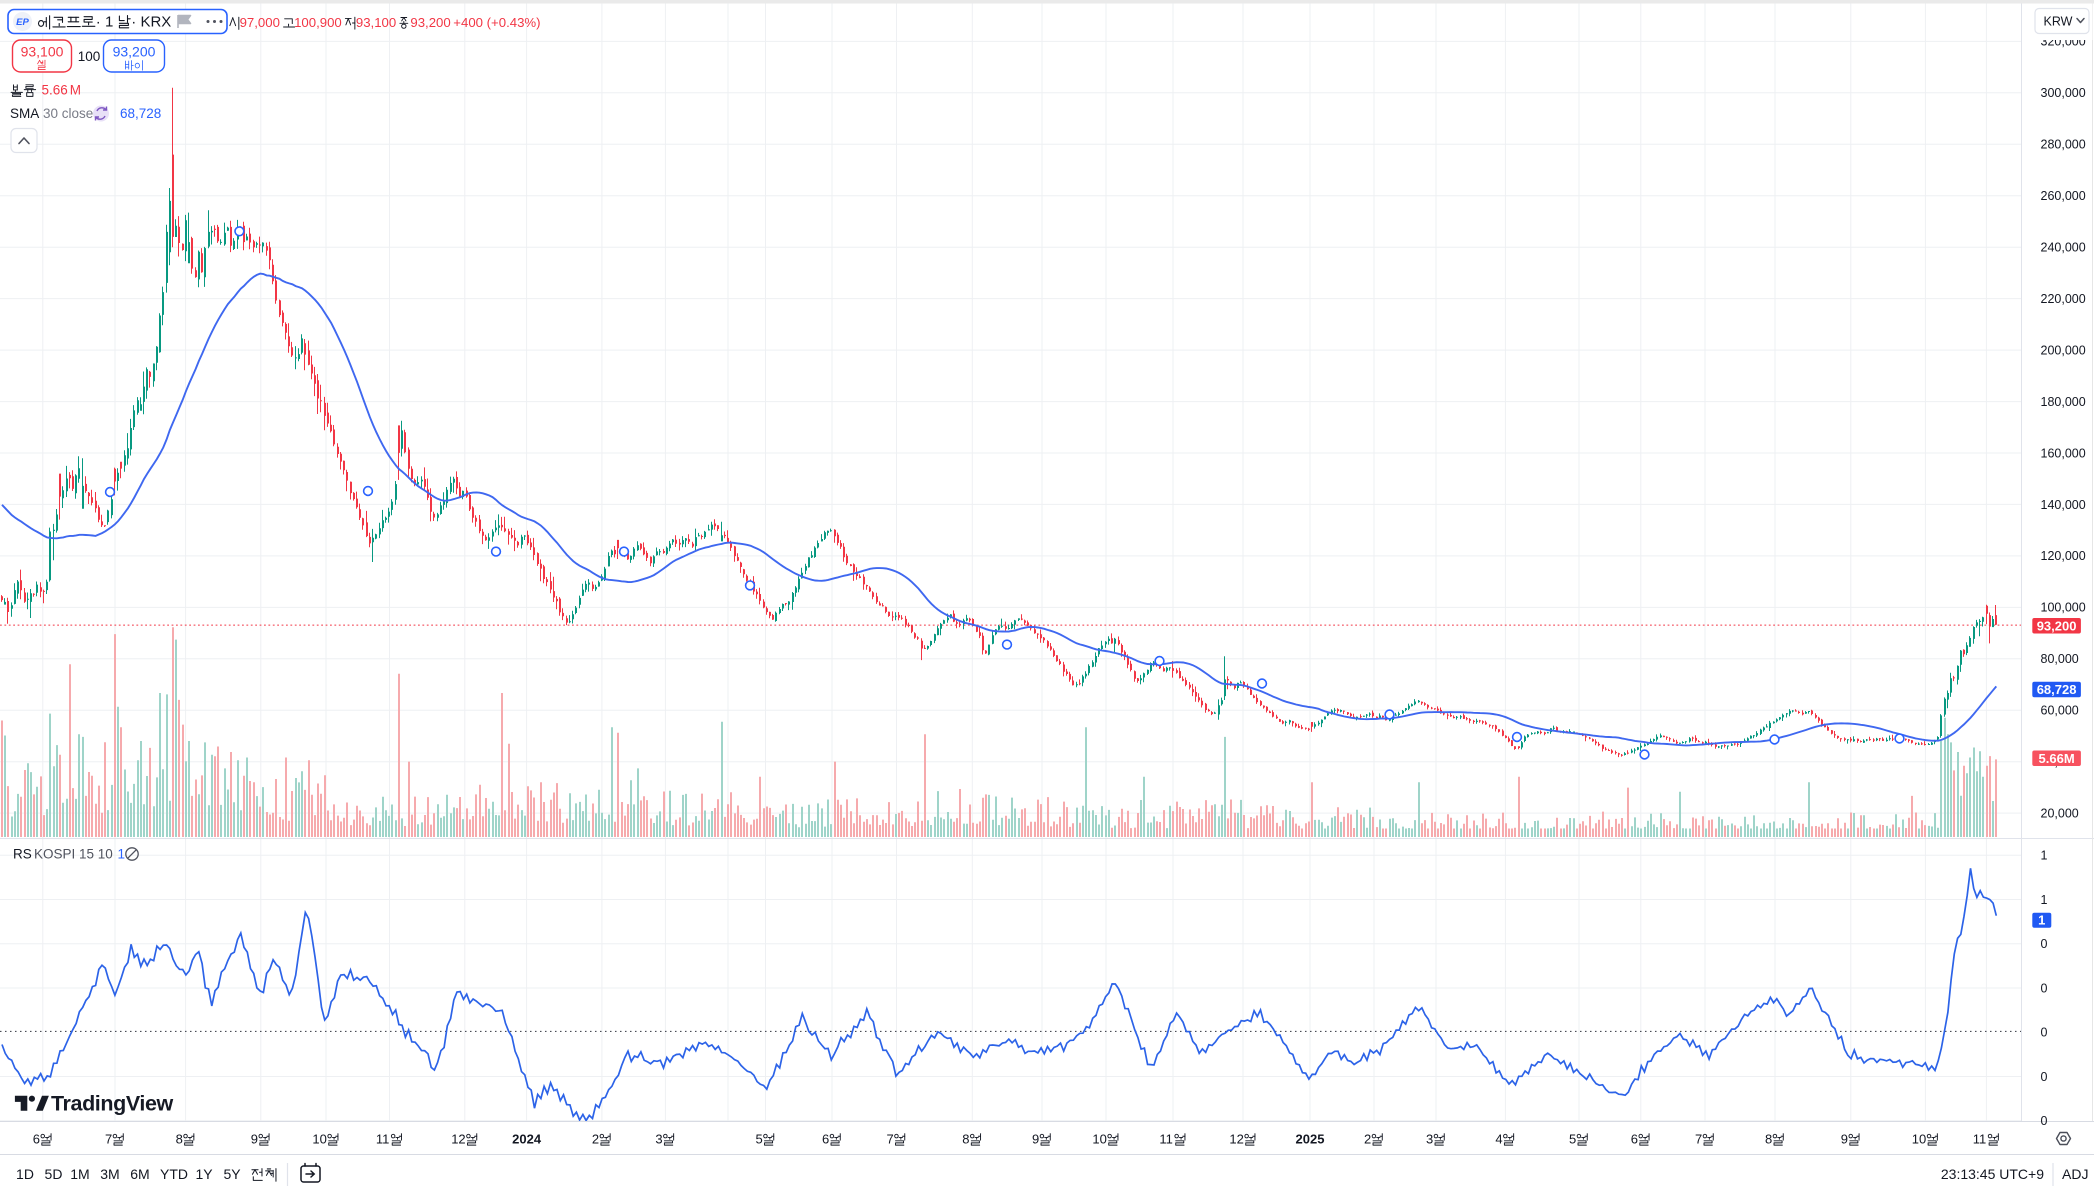 This screenshot has width=2094, height=1197. I want to click on svg-text: 240,000, so click(2063, 248).